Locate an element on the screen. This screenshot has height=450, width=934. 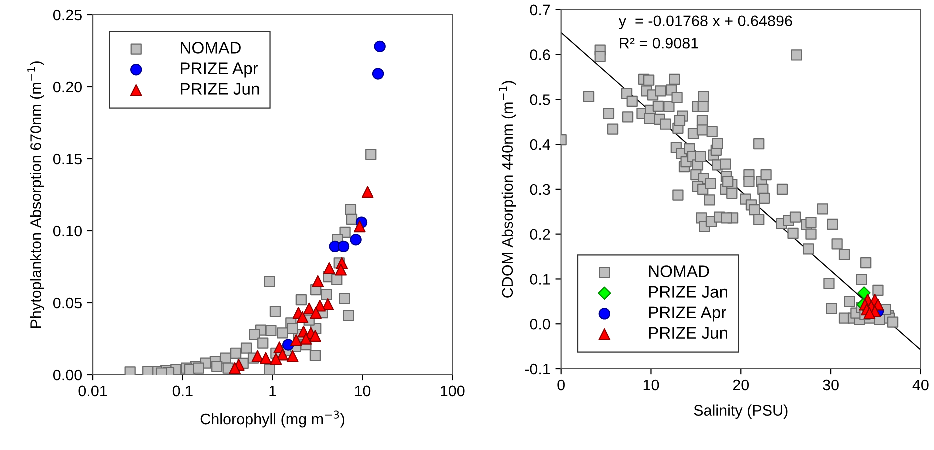
y-tick-label: 0.6 is located at coordinates (540, 55).